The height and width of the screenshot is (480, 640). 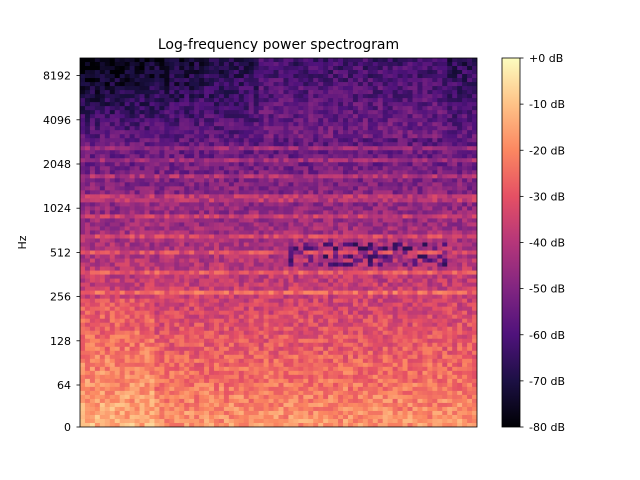 I want to click on chart-title: Log-frequency power spectrogram, so click(x=278, y=45).